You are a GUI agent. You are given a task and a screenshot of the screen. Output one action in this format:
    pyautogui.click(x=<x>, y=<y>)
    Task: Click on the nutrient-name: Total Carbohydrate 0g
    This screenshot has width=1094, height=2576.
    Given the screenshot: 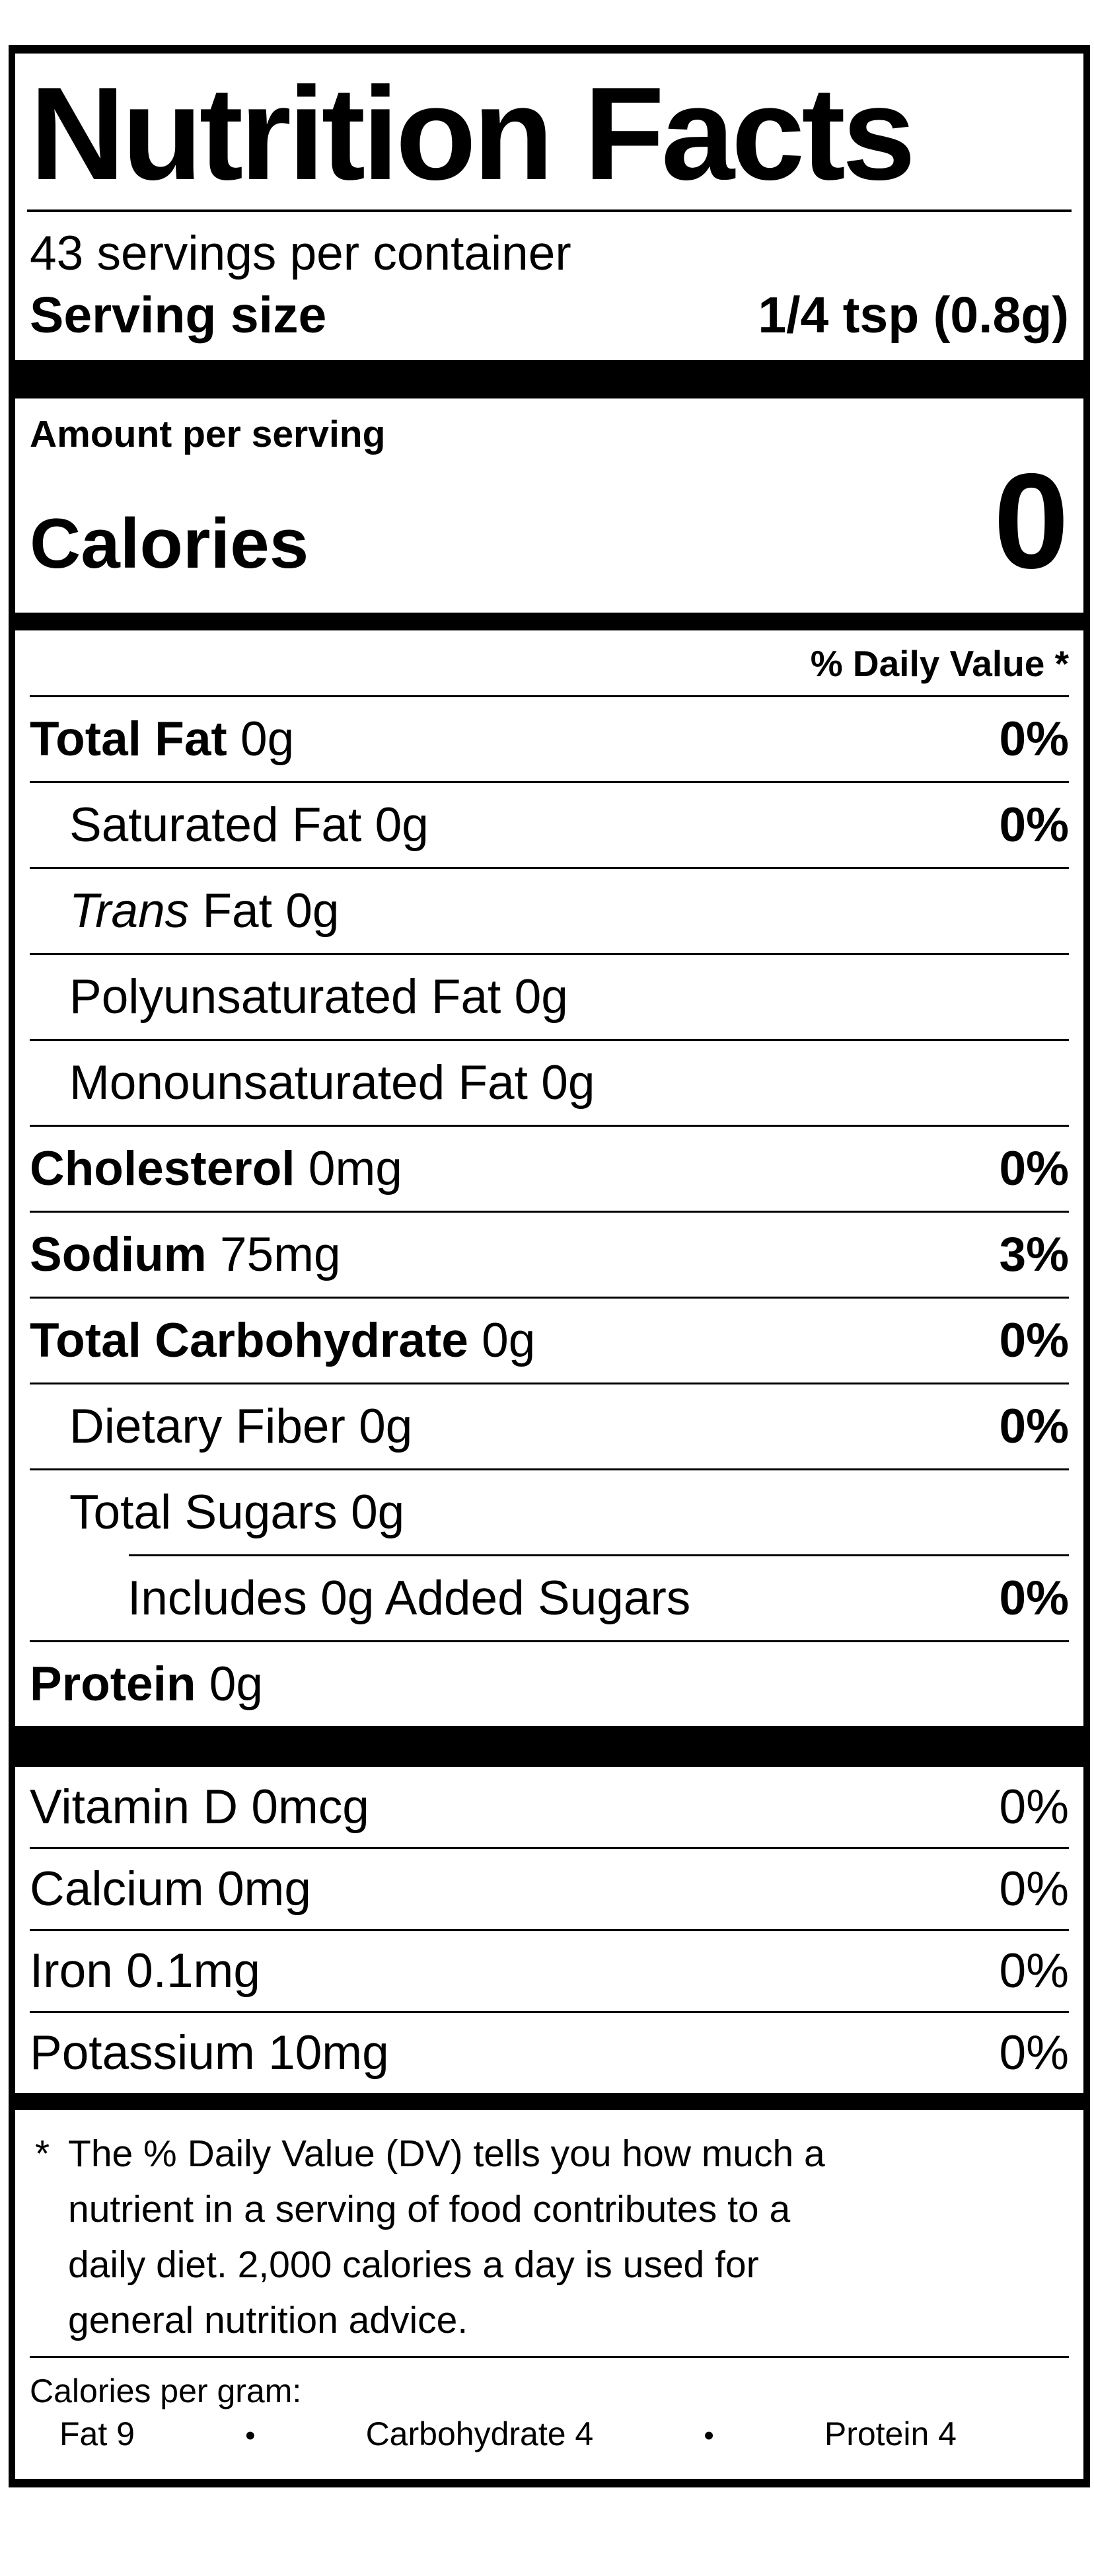 What is the action you would take?
    pyautogui.click(x=283, y=1340)
    